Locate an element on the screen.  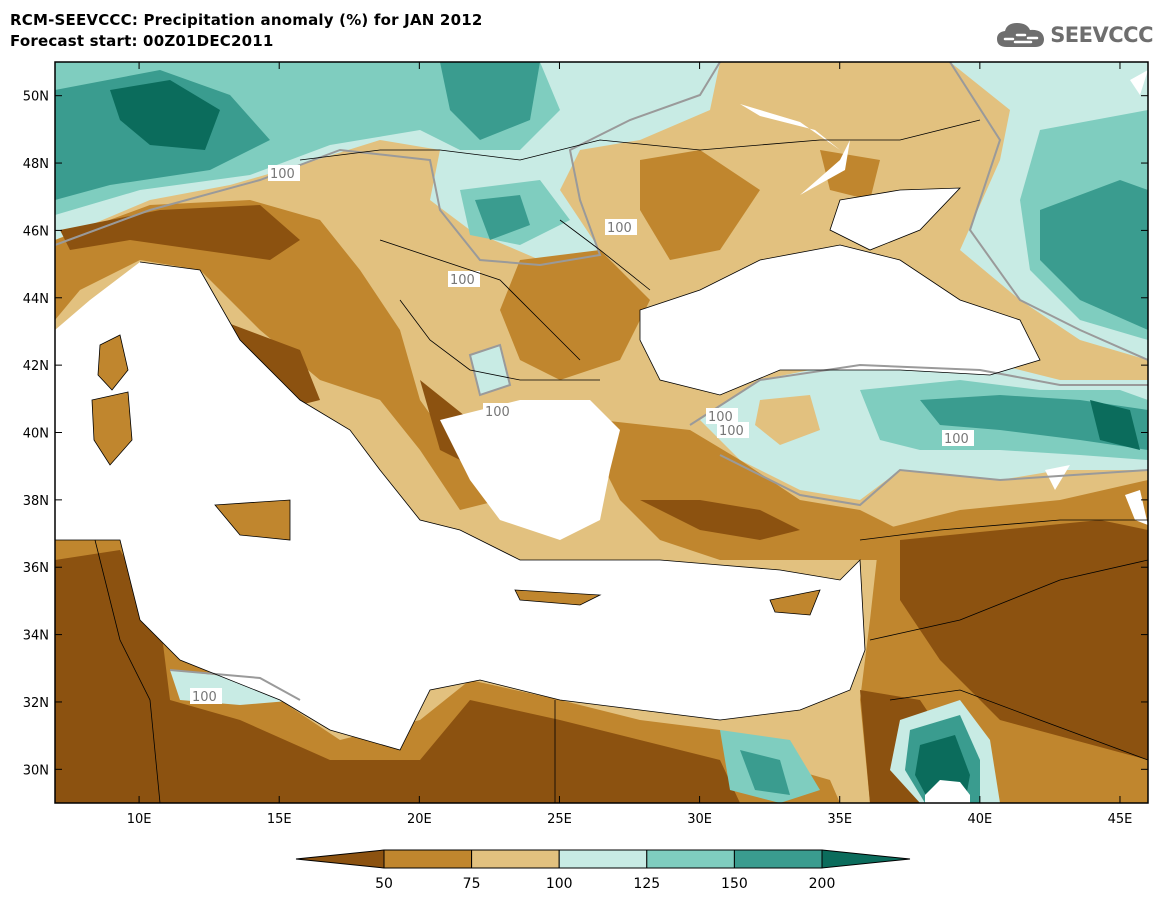
y-tick-label: 36N is located at coordinates (36, 568).